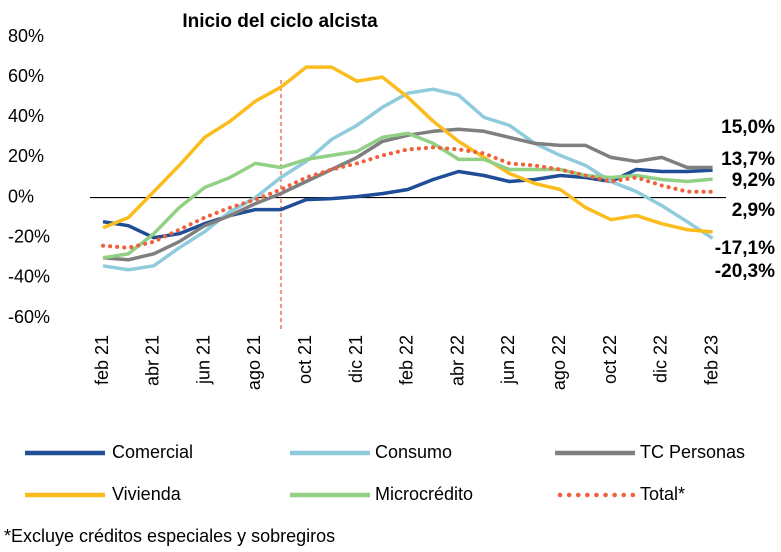 Image resolution: width=781 pixels, height=552 pixels. Describe the element at coordinates (152, 452) in the screenshot. I see `legend-label: Comercial` at that location.